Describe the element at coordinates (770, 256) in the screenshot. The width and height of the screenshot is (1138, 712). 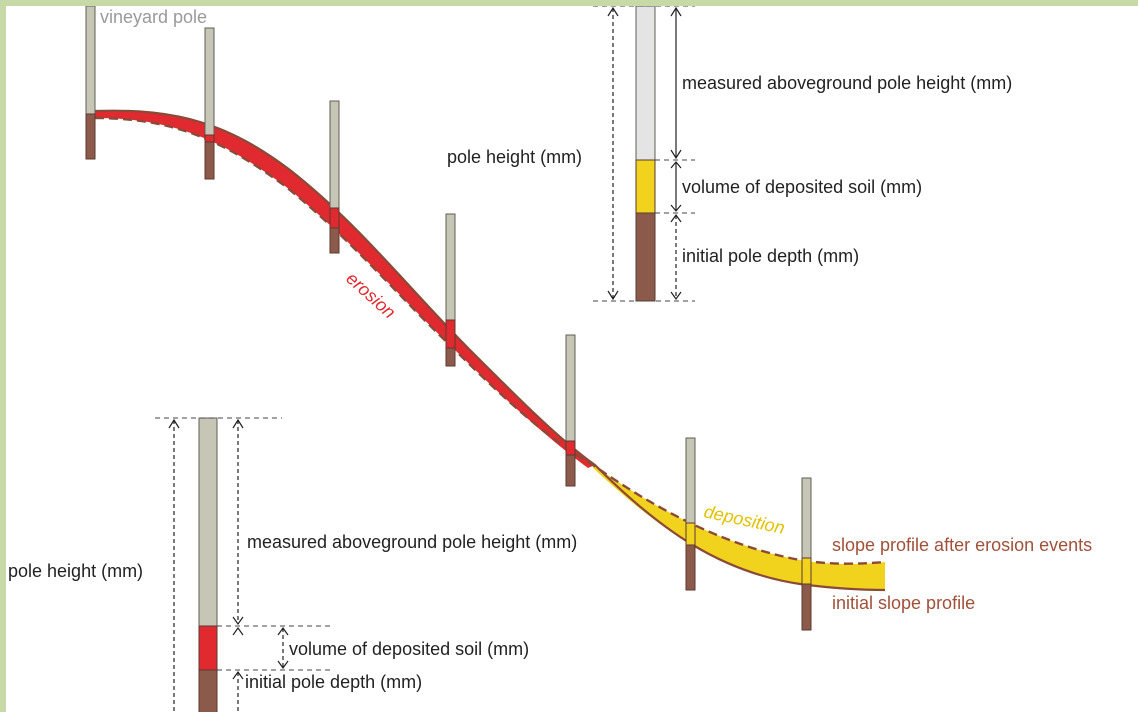
I see `top-depth-label: initial pole depth (mm)` at that location.